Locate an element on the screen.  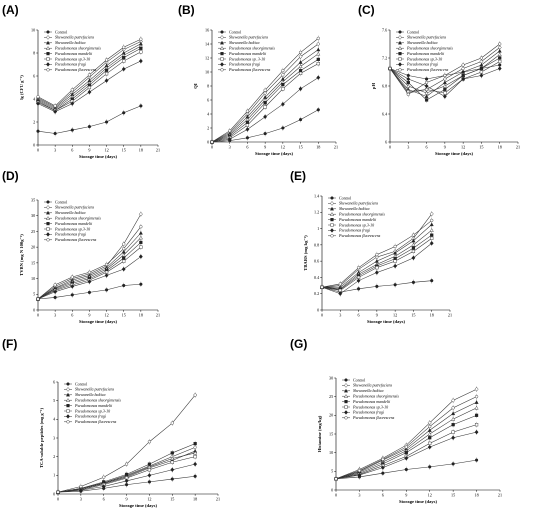
panel-letter: (D) is located at coordinates (10, 176).